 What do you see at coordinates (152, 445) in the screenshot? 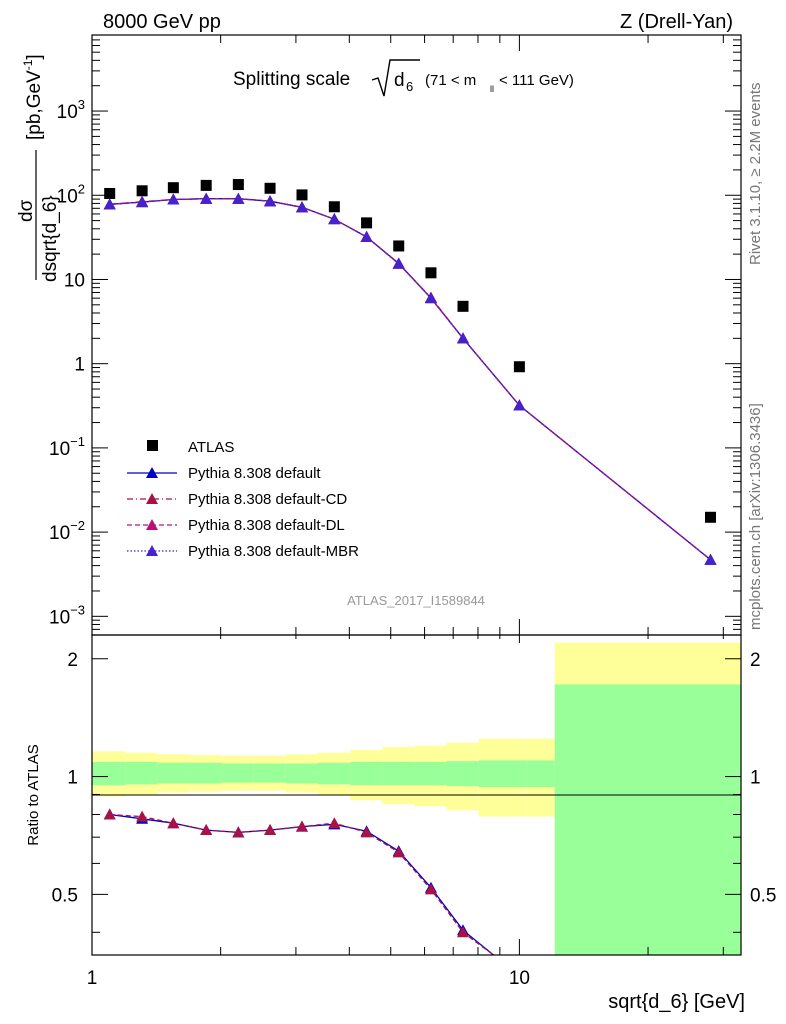
I see `legend-atlas-marker` at bounding box center [152, 445].